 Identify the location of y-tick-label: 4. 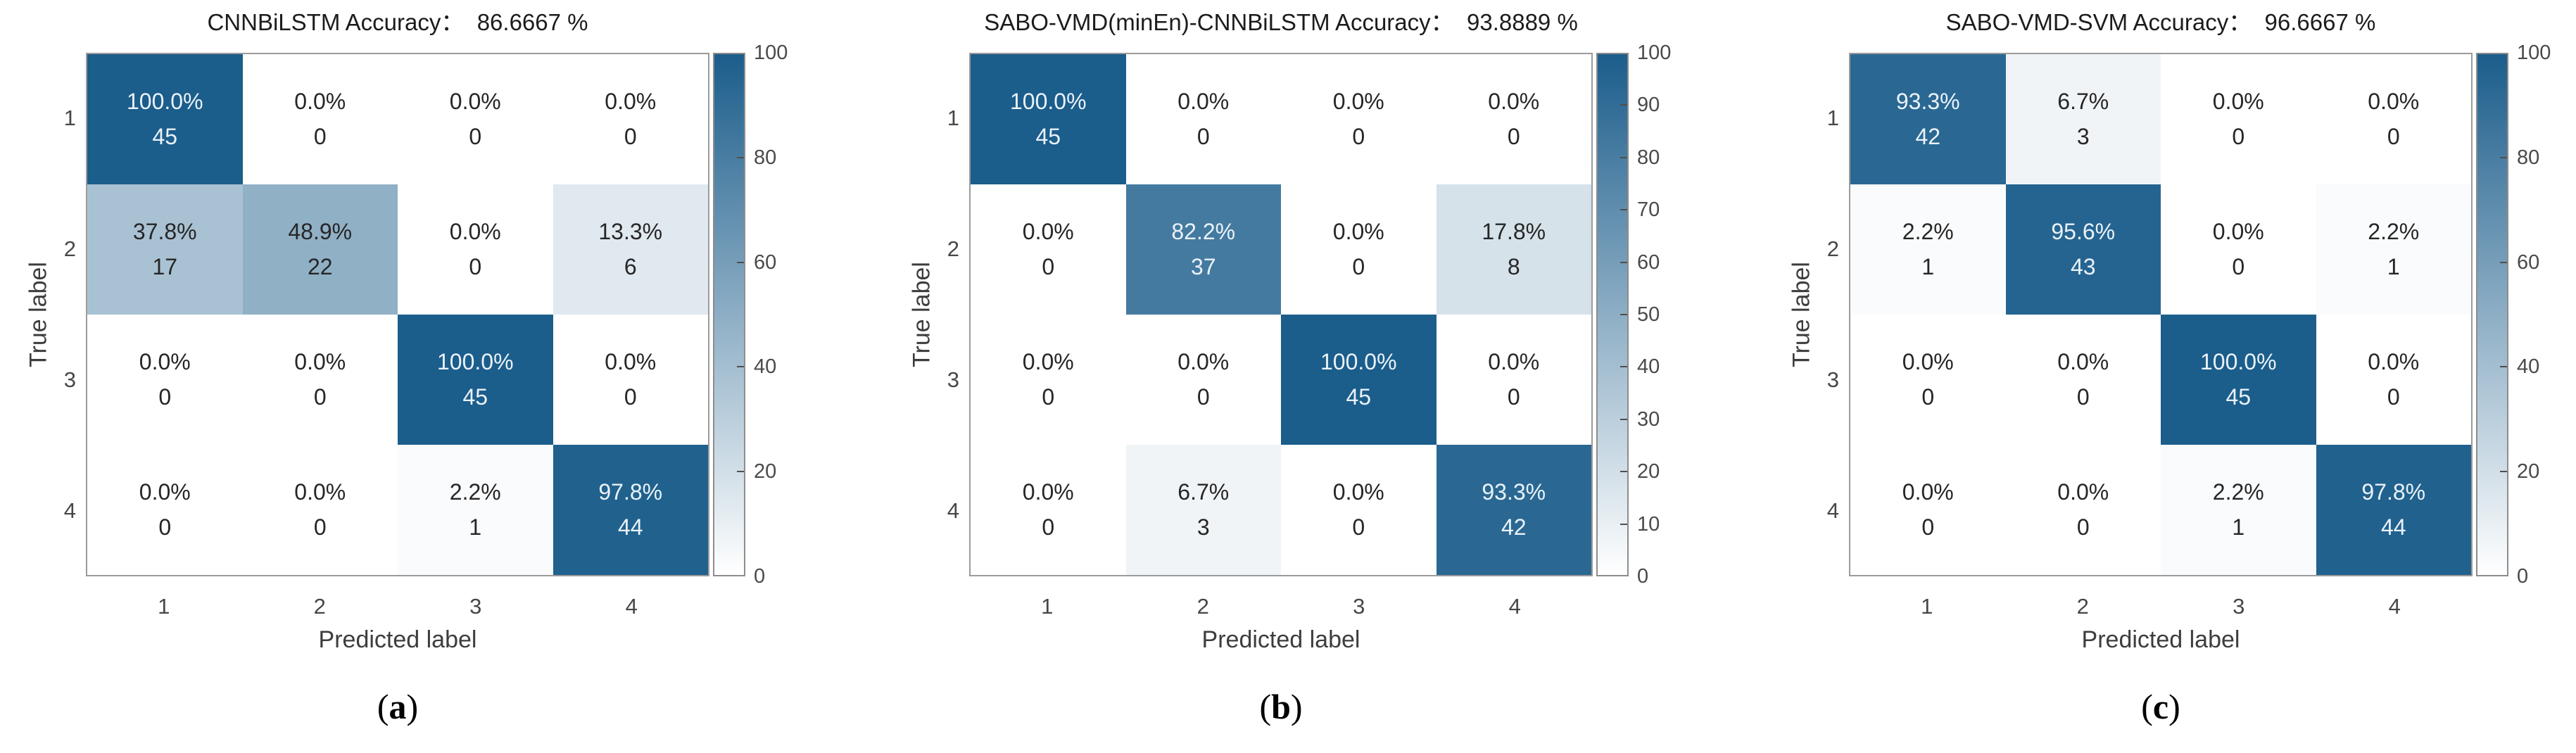
(953, 510).